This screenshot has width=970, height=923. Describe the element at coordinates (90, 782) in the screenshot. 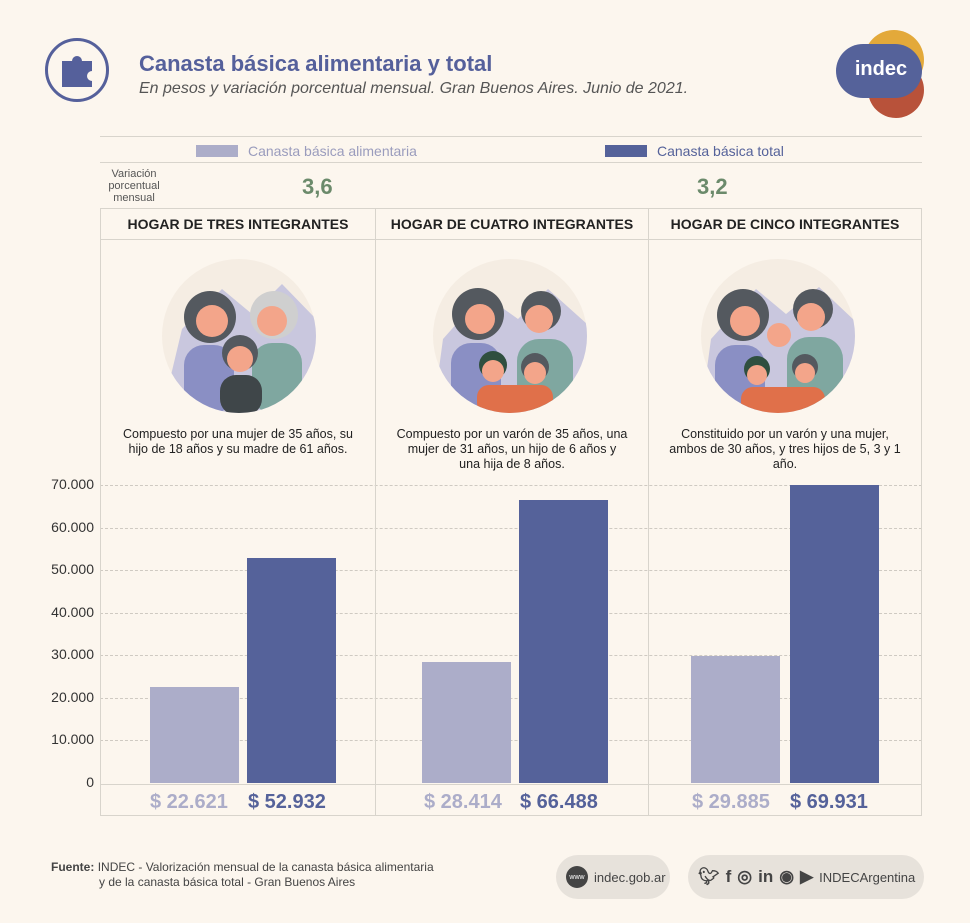

I see `y-tick-label: 0` at that location.